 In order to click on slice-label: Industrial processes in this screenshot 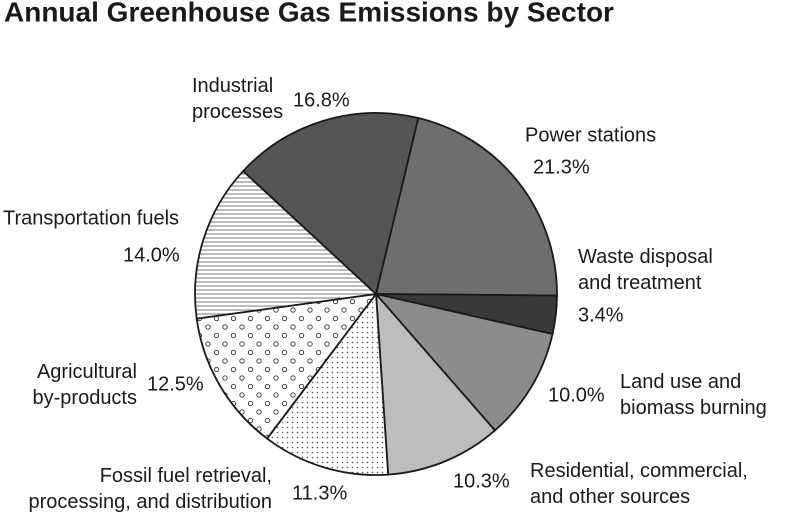, I will do `click(237, 99)`.